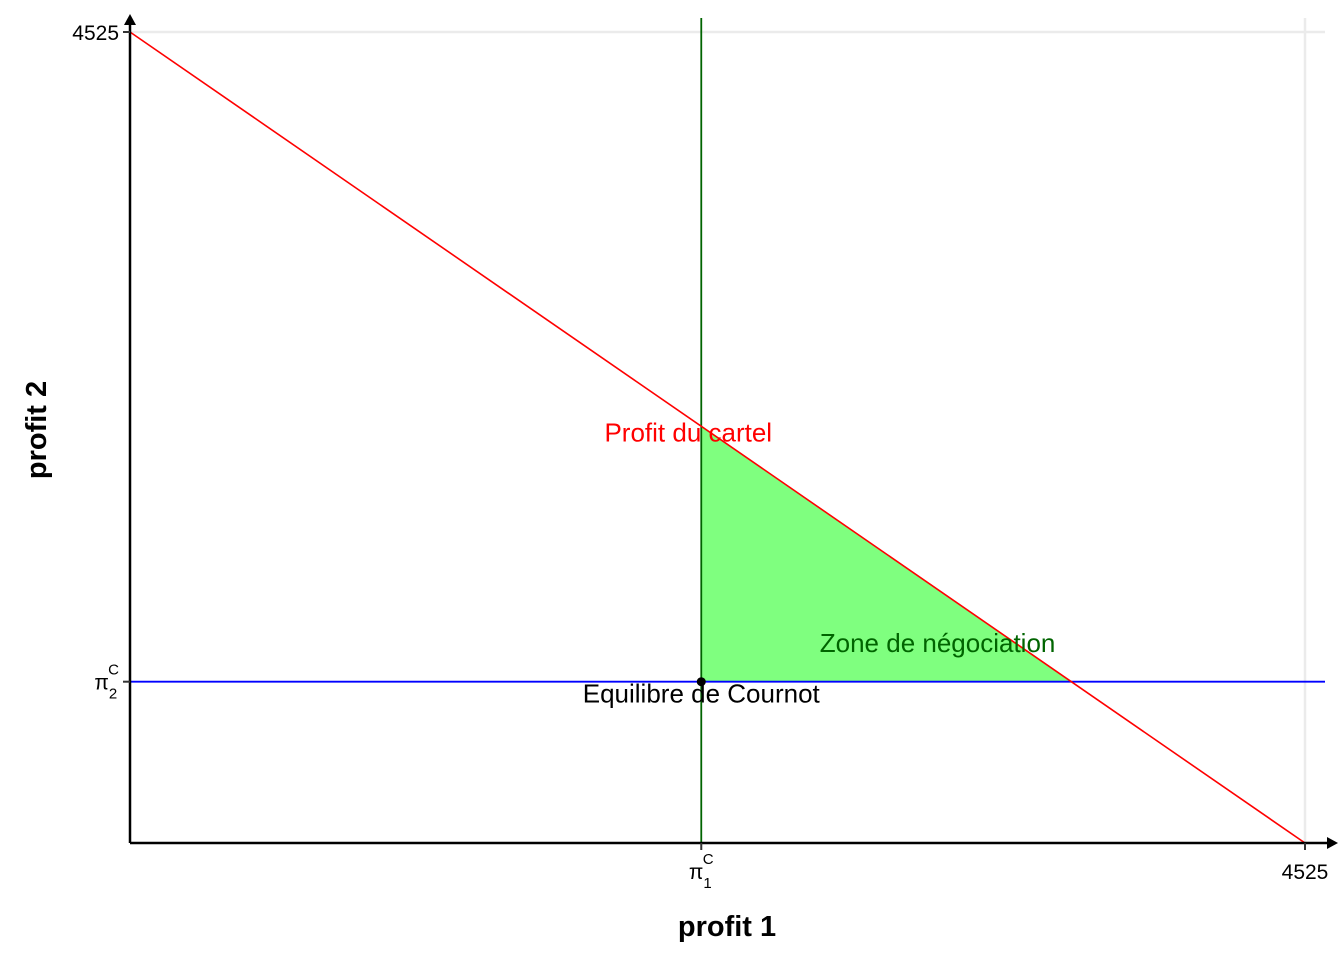 This screenshot has height=960, width=1344. What do you see at coordinates (702, 693) in the screenshot?
I see `annotation-label: Equilibre de Cournot` at bounding box center [702, 693].